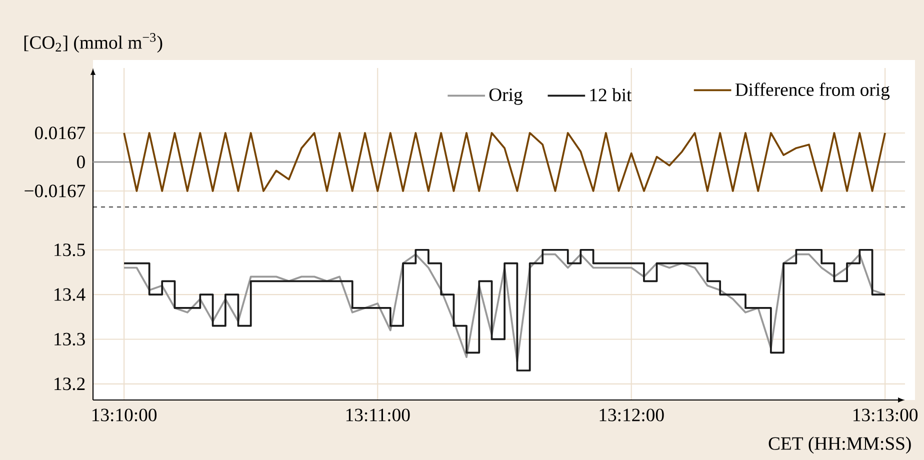  What do you see at coordinates (55, 191) in the screenshot?
I see `y-tick-label: −0.0167` at bounding box center [55, 191].